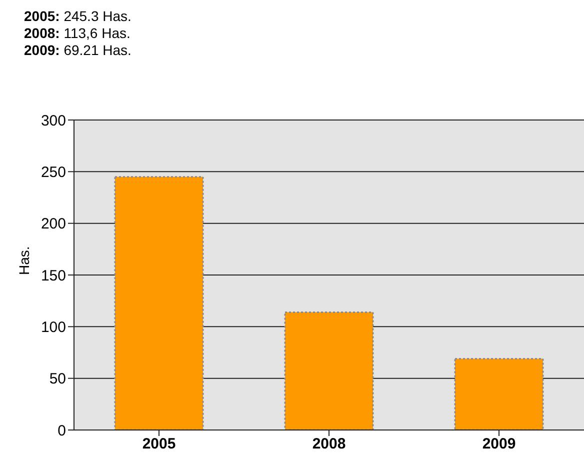  I want to click on x-tick-label: 2005, so click(159, 444).